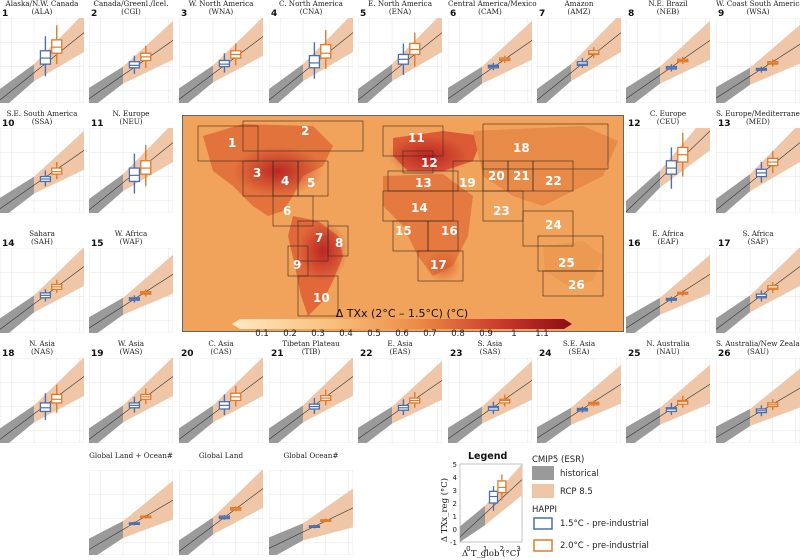 The image size is (800, 560). Describe the element at coordinates (455, 504) in the screenshot. I see `legend-ytick-label: 2` at that location.